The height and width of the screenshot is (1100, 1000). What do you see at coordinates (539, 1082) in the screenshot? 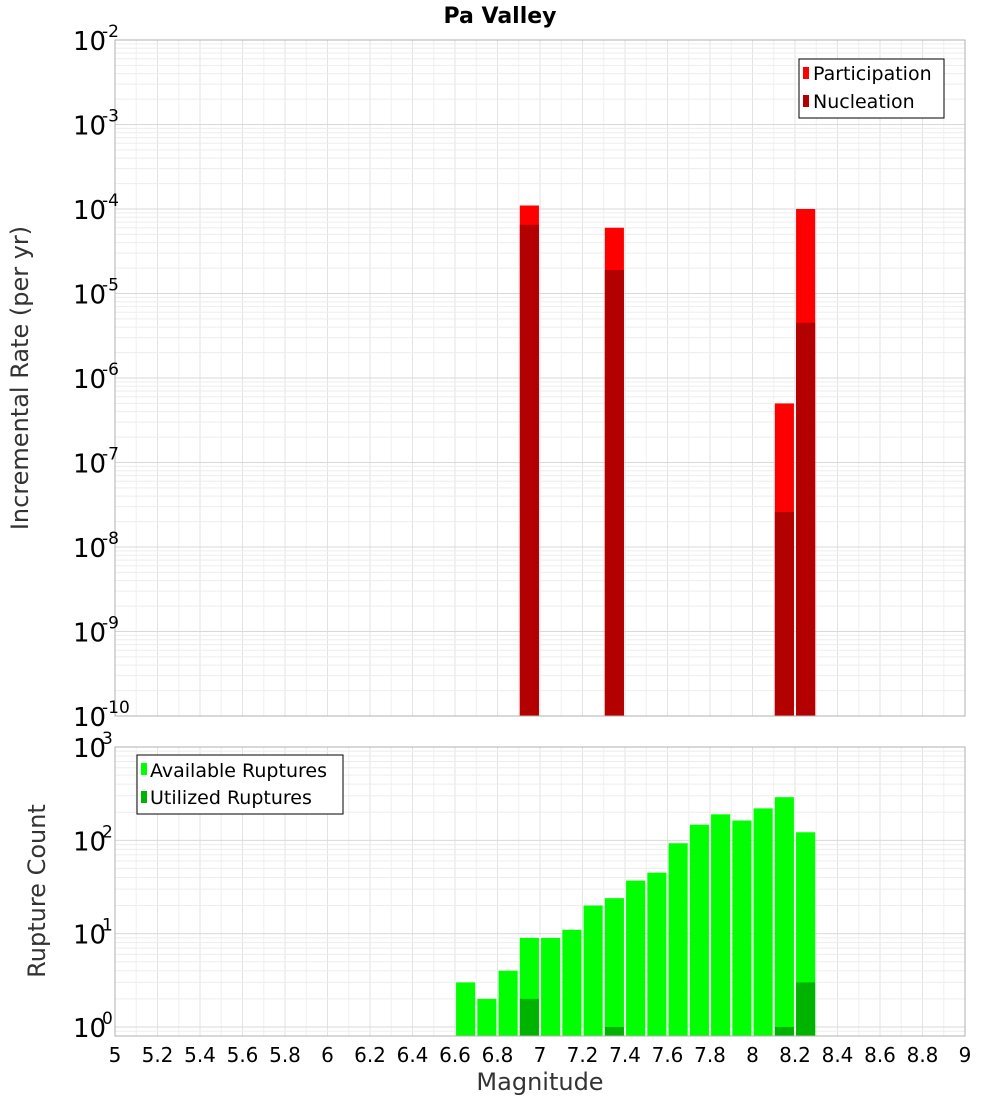
I see `x-axis-label: Magnitude` at bounding box center [539, 1082].